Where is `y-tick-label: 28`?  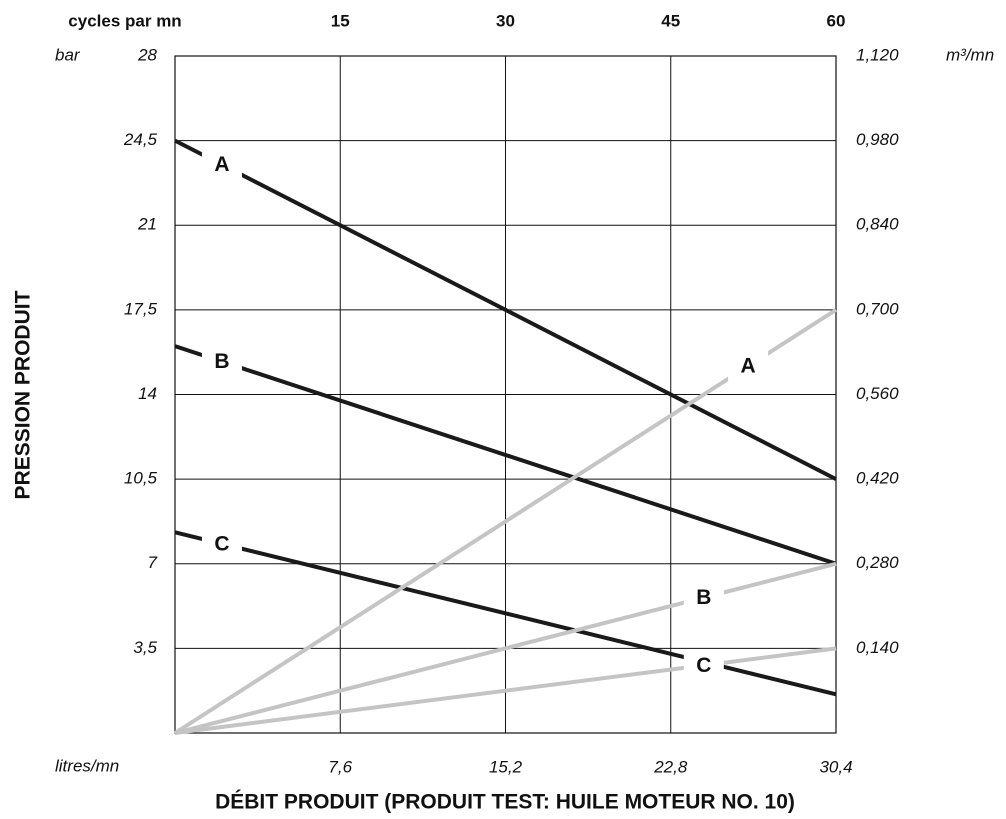 y-tick-label: 28 is located at coordinates (147, 54).